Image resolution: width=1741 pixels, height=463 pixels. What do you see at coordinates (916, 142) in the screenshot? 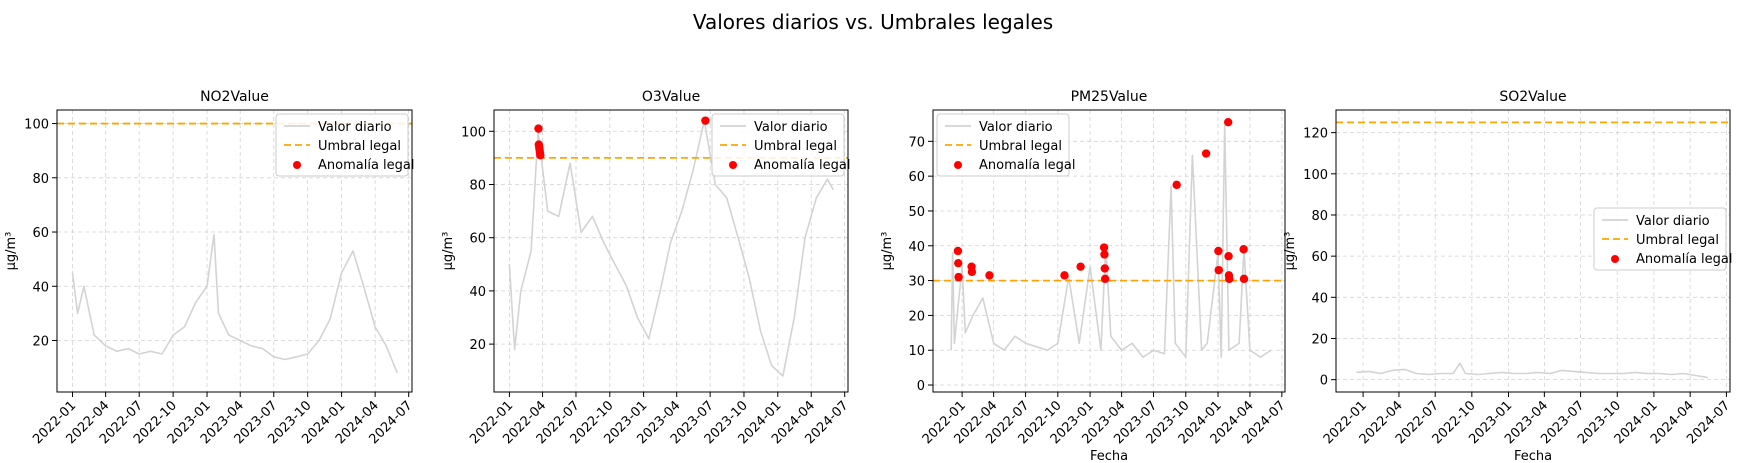
I see `y-tick-label: 70` at bounding box center [916, 142].